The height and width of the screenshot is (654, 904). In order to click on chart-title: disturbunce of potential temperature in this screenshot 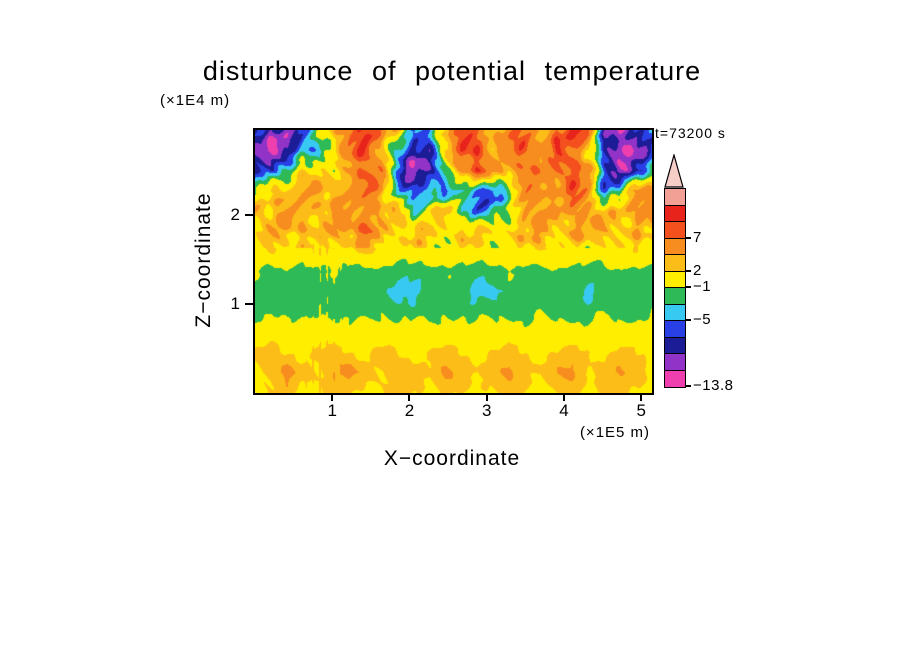, I will do `click(452, 71)`.